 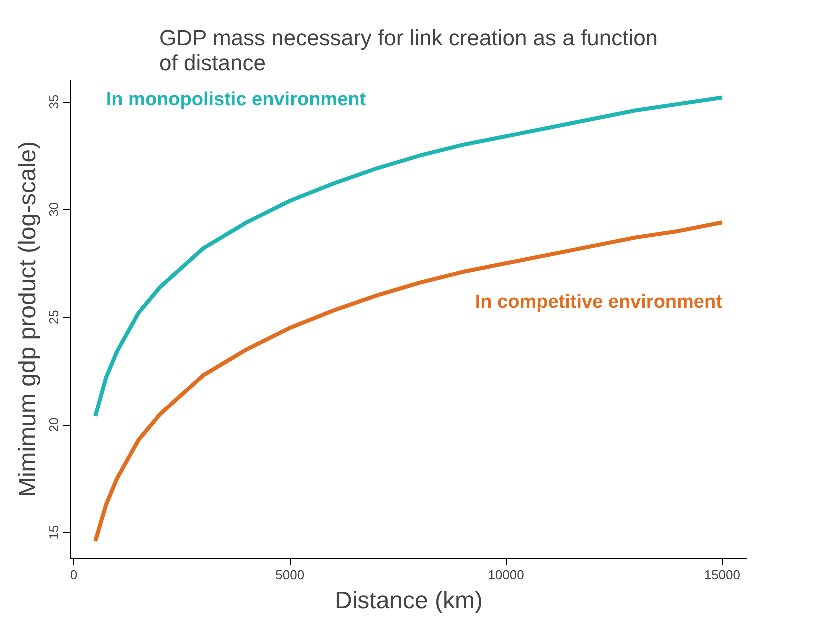 I want to click on y-tick-label: 35, so click(x=54, y=102).